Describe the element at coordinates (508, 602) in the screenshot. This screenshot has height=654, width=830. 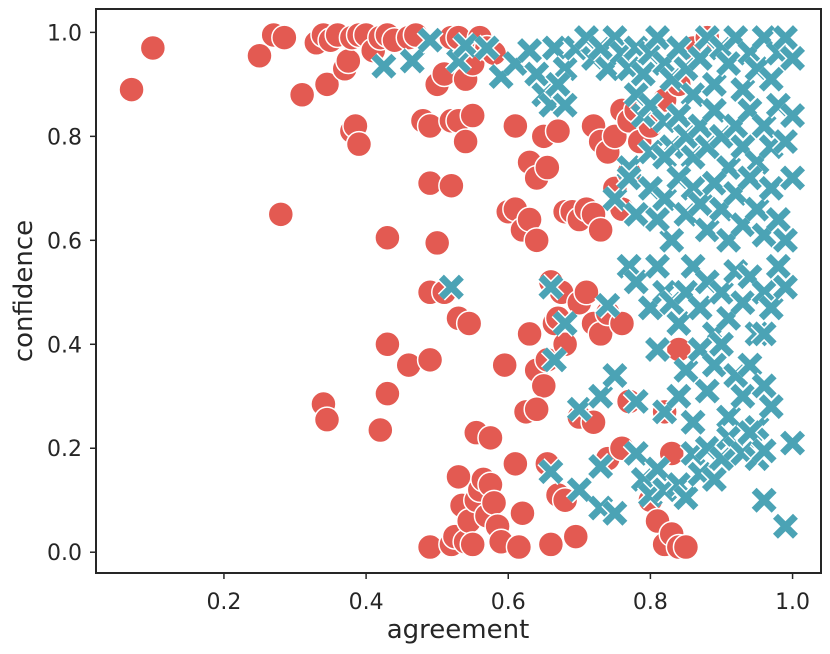
I see `x-tick-label: 0.6` at that location.